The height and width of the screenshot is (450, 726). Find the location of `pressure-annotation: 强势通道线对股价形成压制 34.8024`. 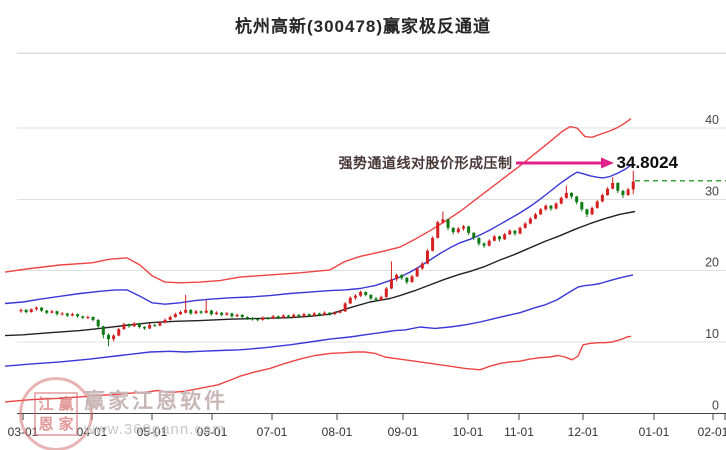

pressure-annotation: 强势通道线对股价形成压制 34.8024 is located at coordinates (508, 163).